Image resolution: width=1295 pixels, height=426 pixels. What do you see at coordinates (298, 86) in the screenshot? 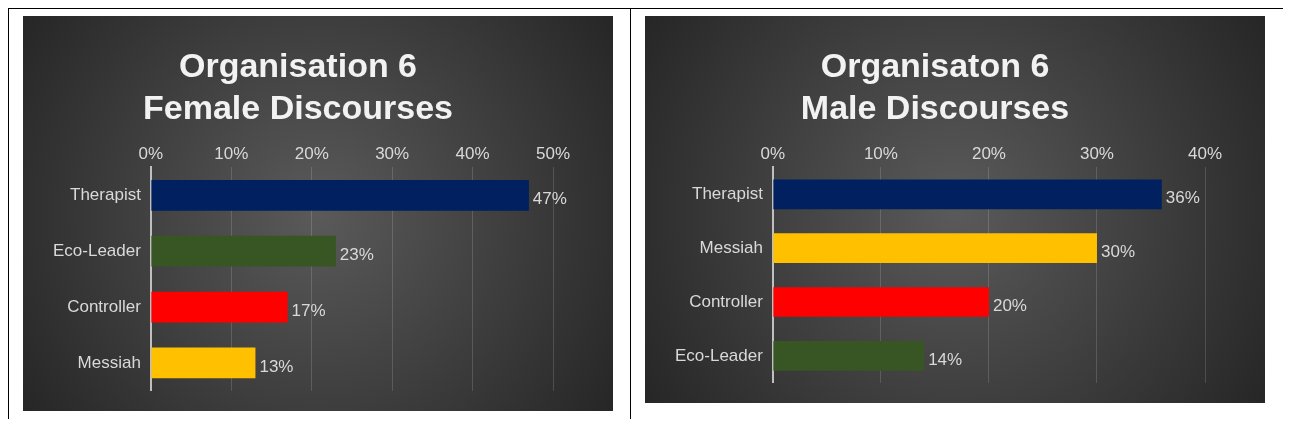
I see `chart-title: Organisation 6 Female Discourses` at bounding box center [298, 86].